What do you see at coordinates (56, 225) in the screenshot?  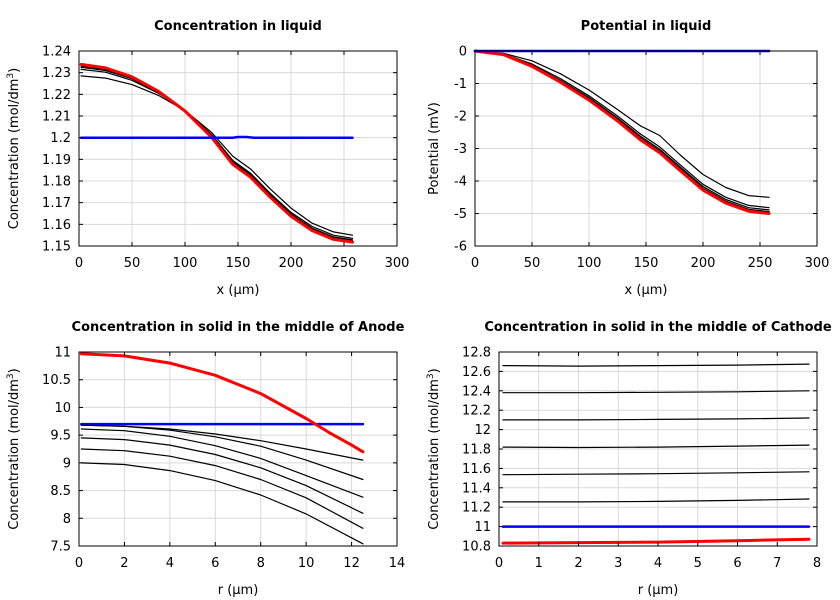 I see `y-tick-label: 1.16` at bounding box center [56, 225].